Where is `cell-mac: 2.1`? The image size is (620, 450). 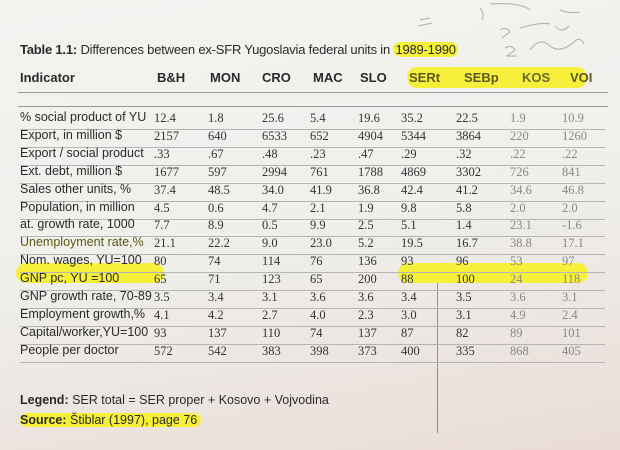 cell-mac: 2.1 is located at coordinates (318, 207).